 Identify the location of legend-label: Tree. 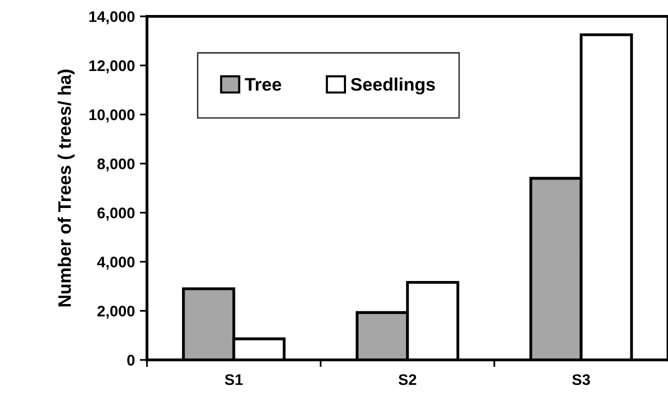
(263, 84).